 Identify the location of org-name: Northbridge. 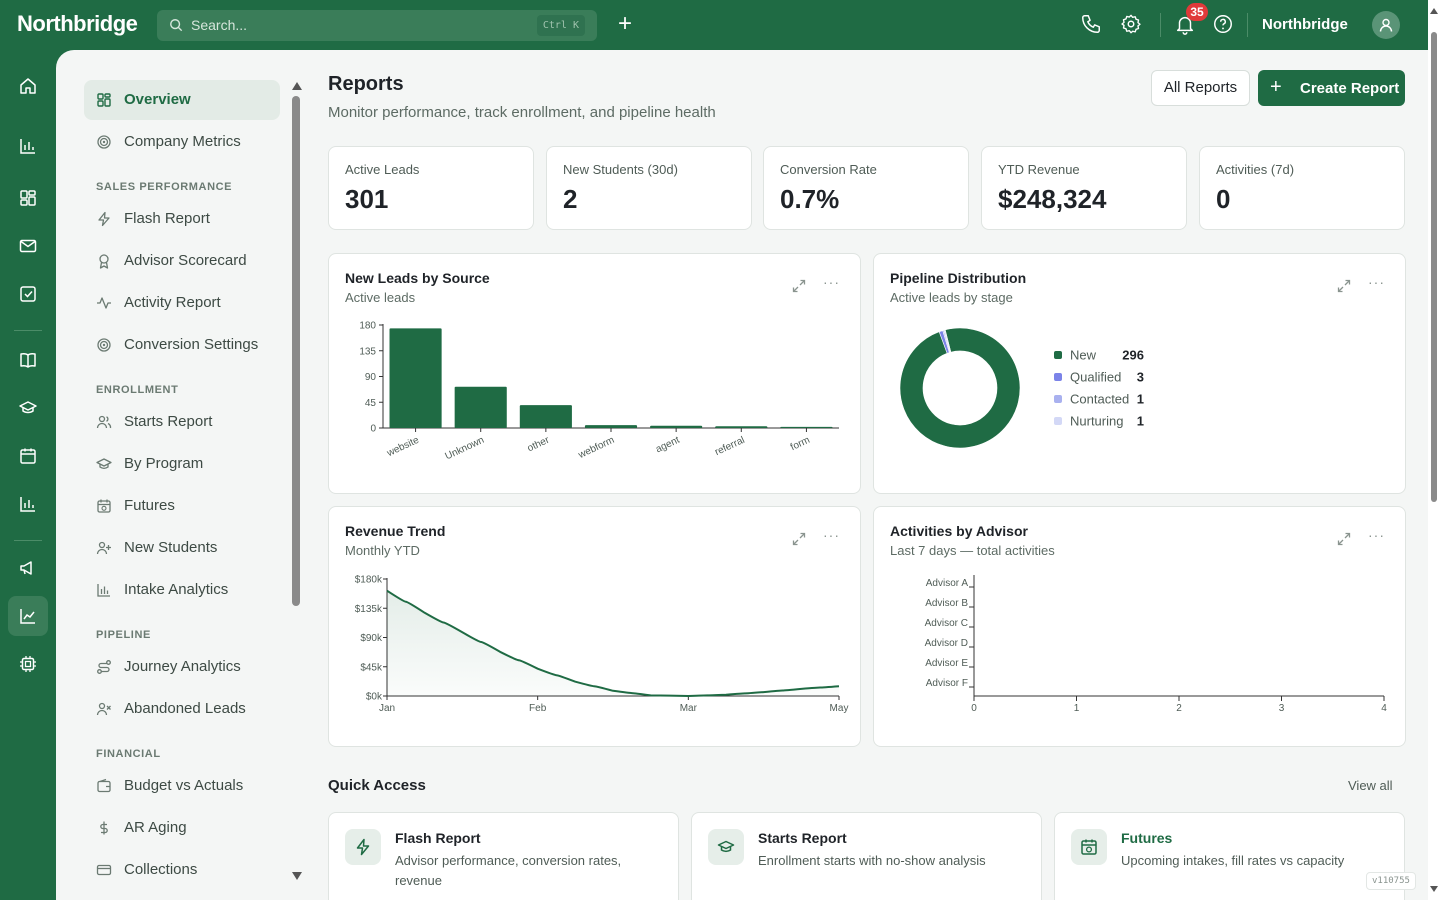
(1305, 24).